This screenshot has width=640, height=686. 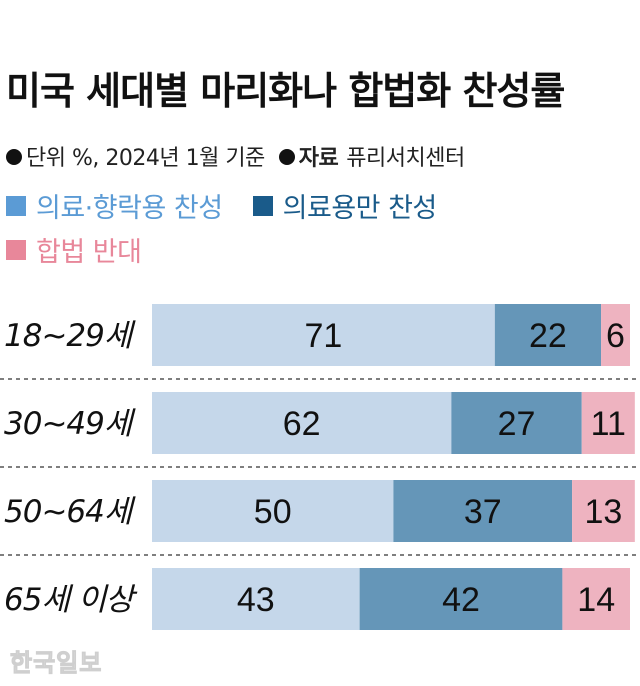 I want to click on legend-second-row: 합법 반대, so click(x=84, y=249).